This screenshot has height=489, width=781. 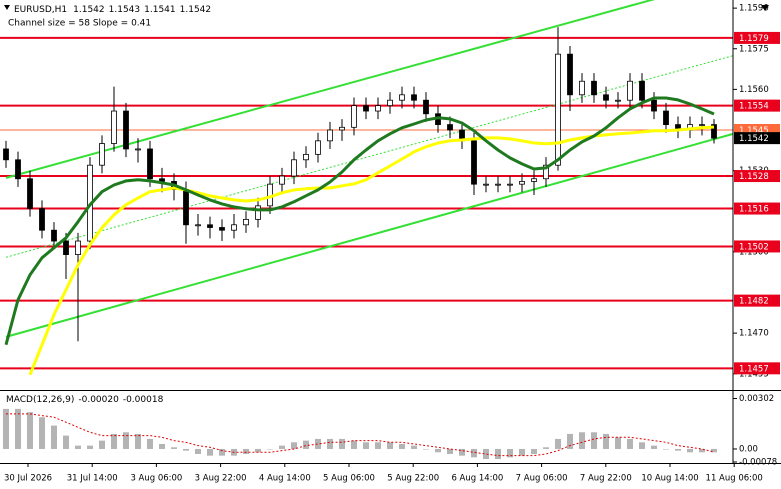 What do you see at coordinates (7, 7) in the screenshot?
I see `menu-arrow` at bounding box center [7, 7].